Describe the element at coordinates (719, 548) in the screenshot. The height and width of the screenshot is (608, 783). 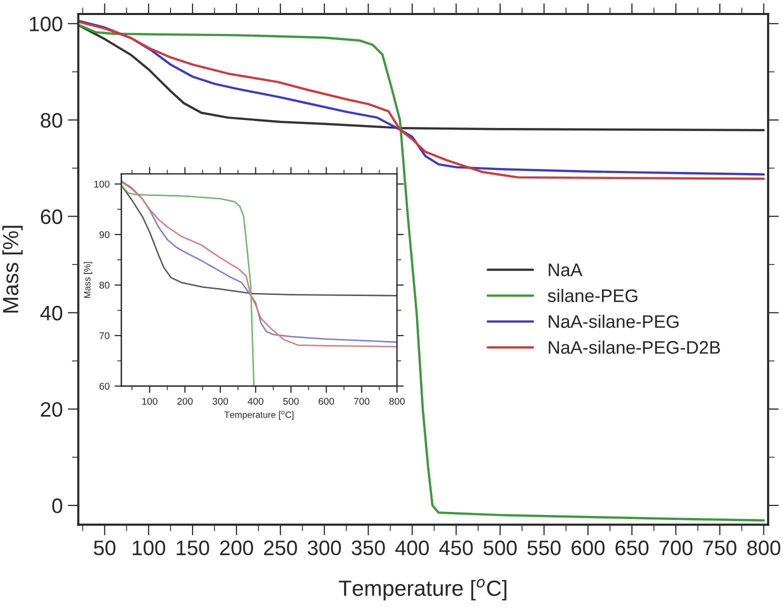
I see `x-tick-label: 750` at that location.